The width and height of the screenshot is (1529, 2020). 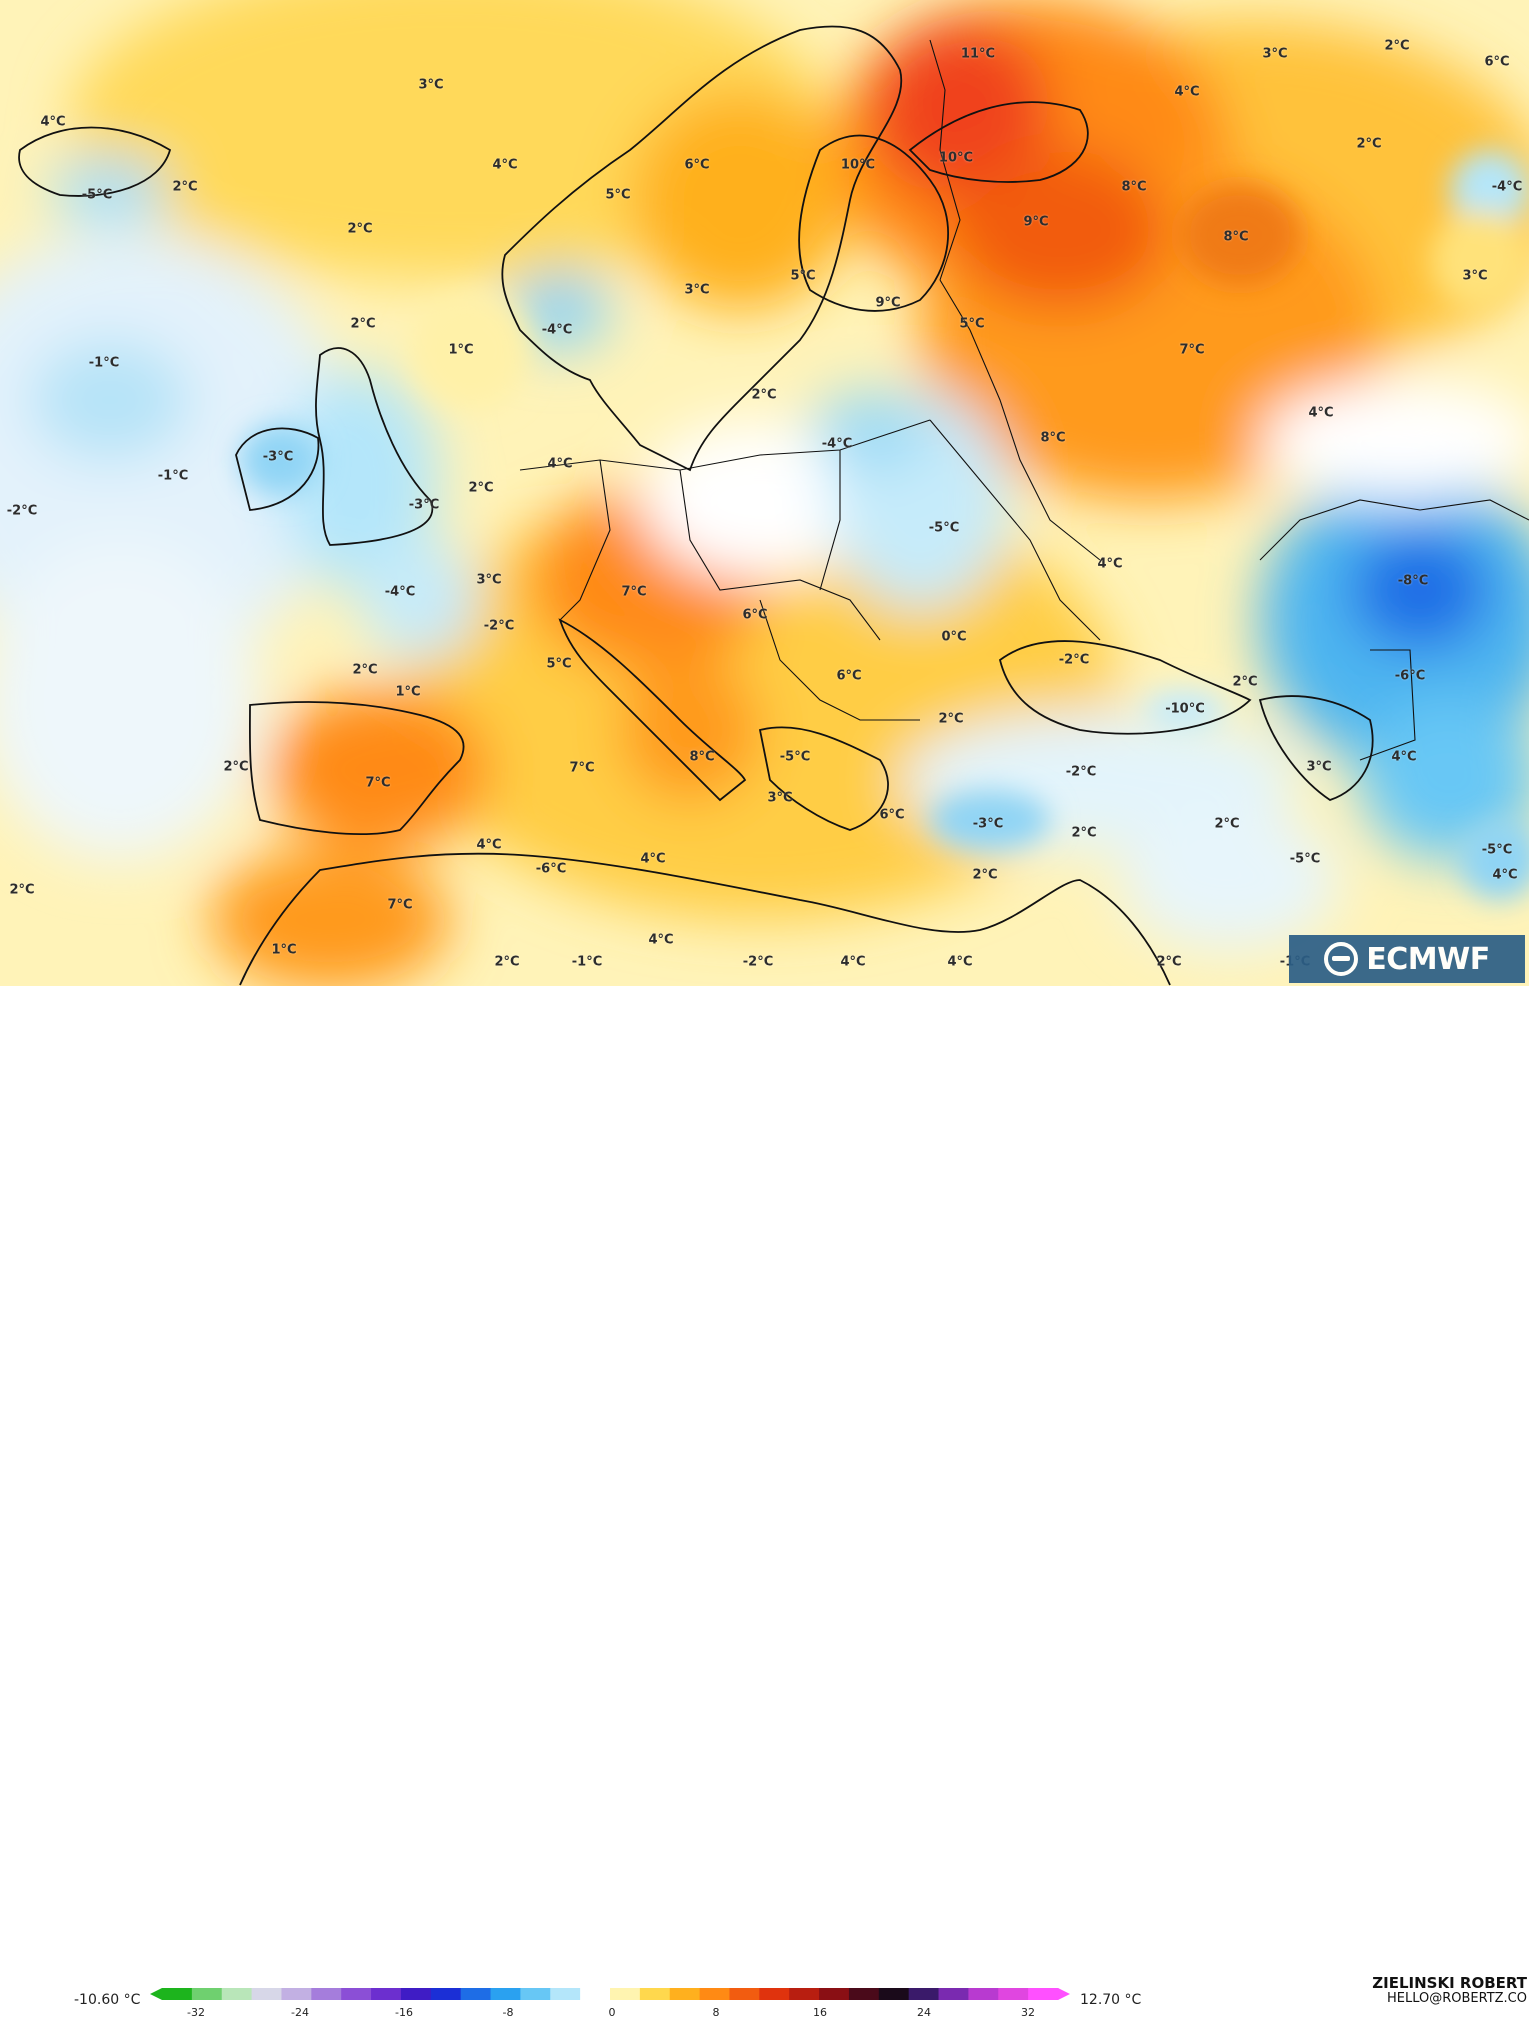 What do you see at coordinates (716, 2012) in the screenshot?
I see `colorbar-tick-label: 8` at bounding box center [716, 2012].